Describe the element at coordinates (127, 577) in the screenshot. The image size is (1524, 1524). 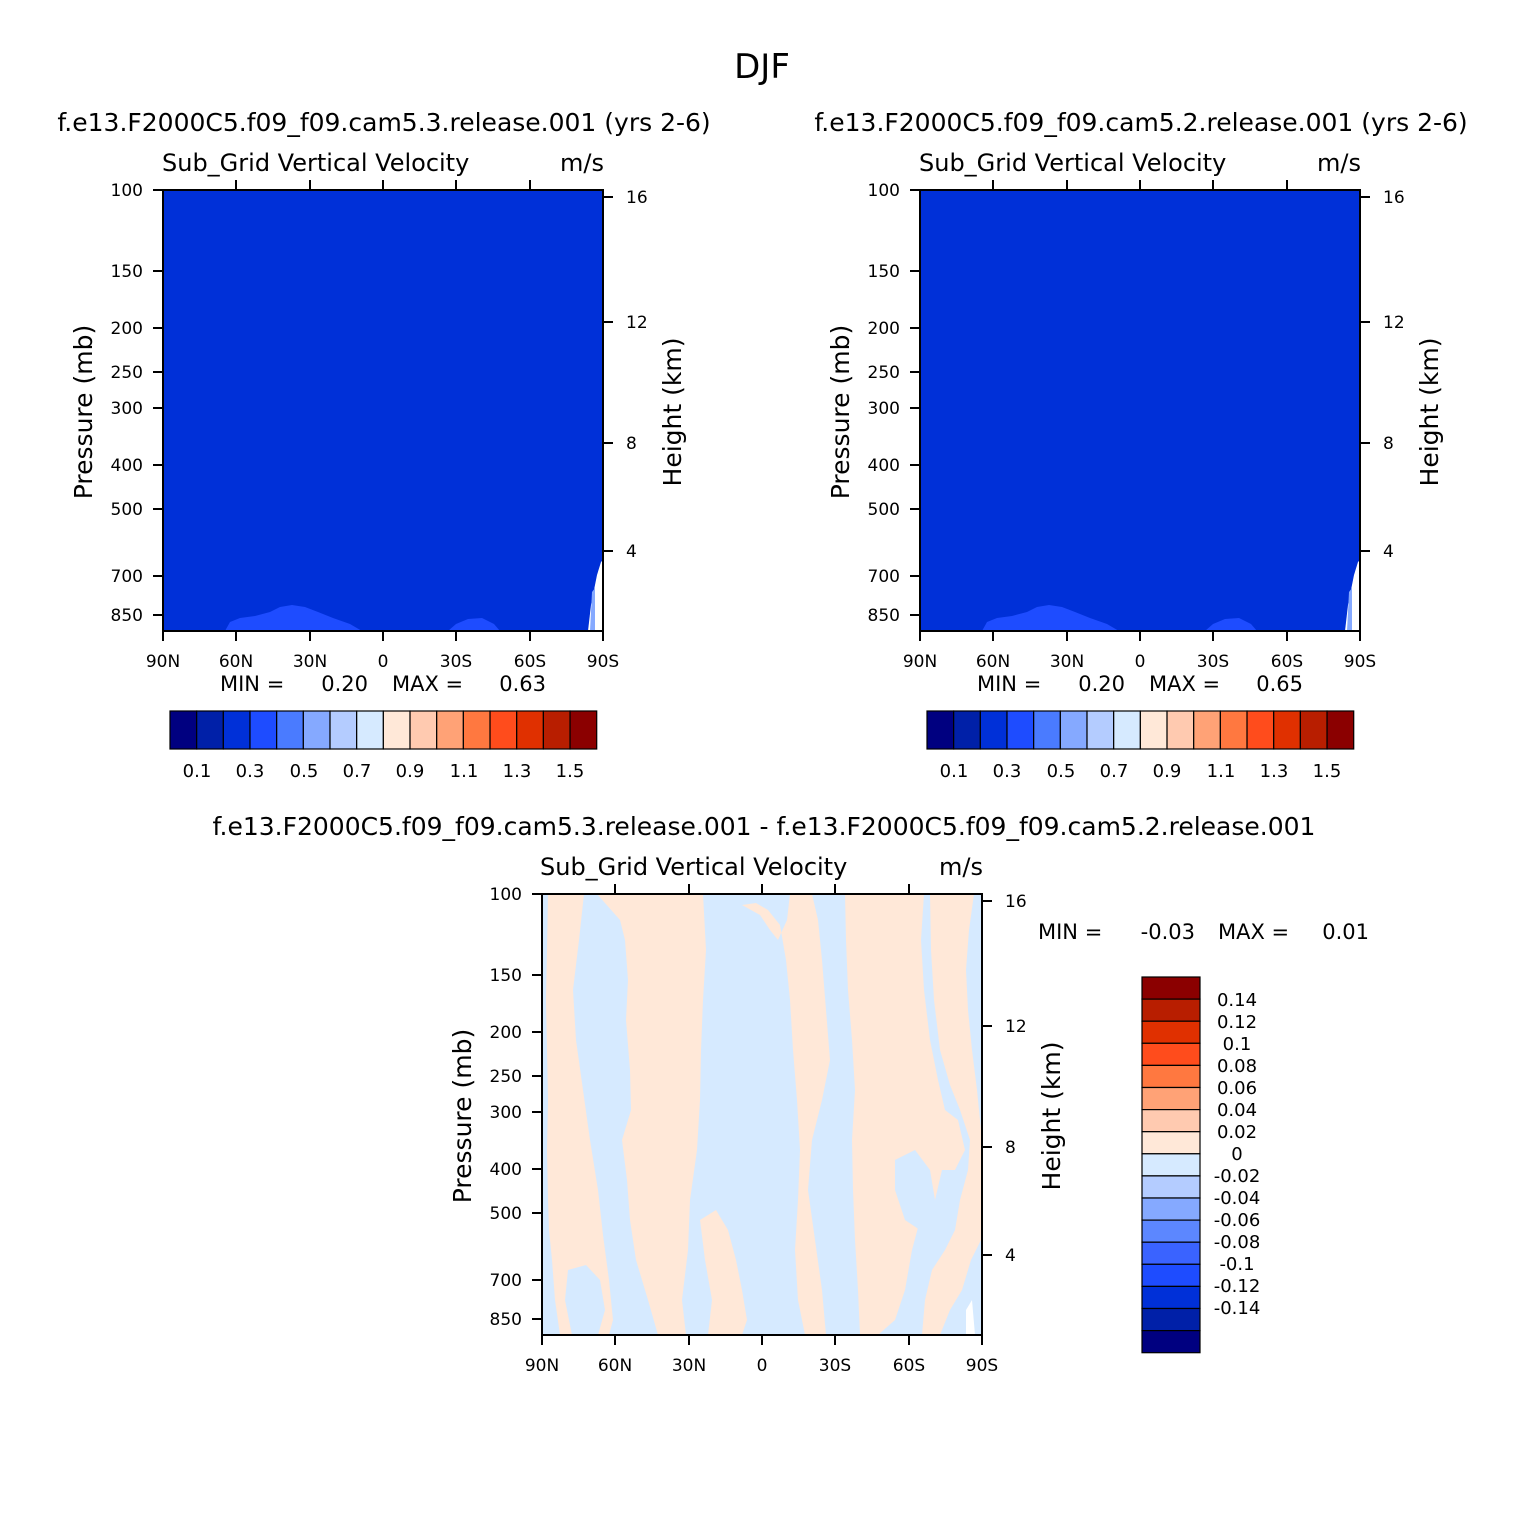
I see `panel-1-ytick-label: 700` at that location.